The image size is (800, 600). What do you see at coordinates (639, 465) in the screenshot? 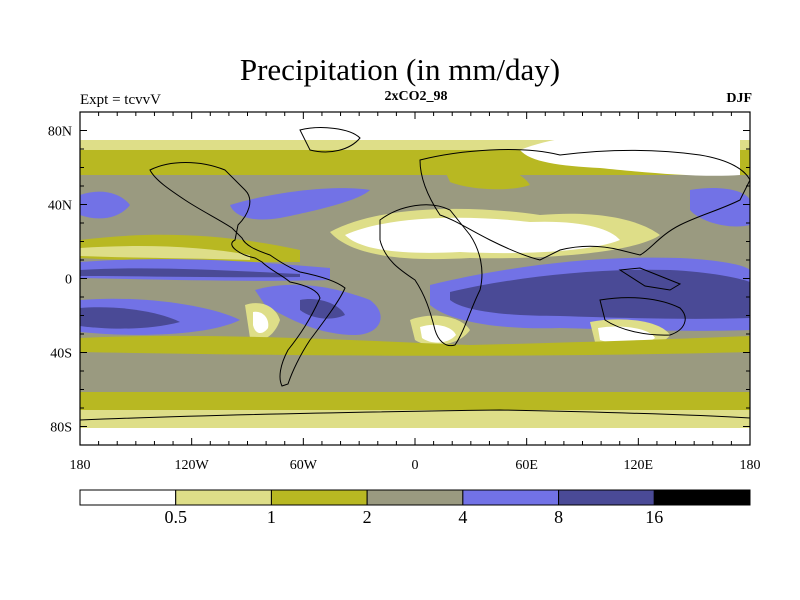
I see `lon-tick-label: 120E` at bounding box center [639, 465].